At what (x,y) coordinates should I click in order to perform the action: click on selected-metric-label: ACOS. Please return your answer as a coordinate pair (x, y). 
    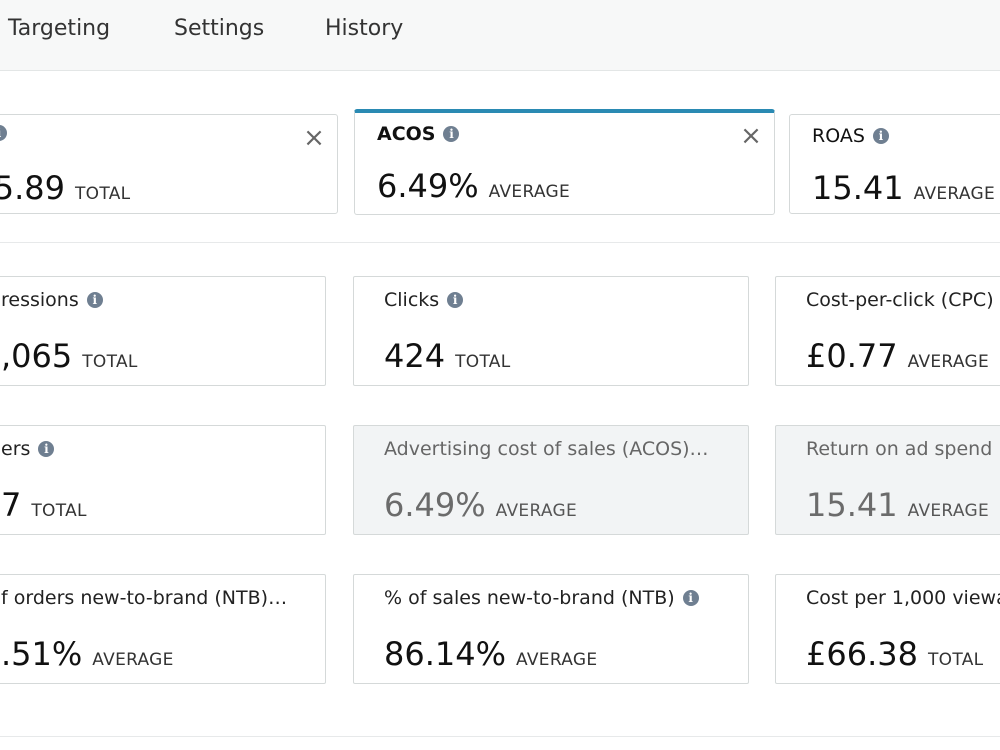
    Looking at the image, I should click on (406, 134).